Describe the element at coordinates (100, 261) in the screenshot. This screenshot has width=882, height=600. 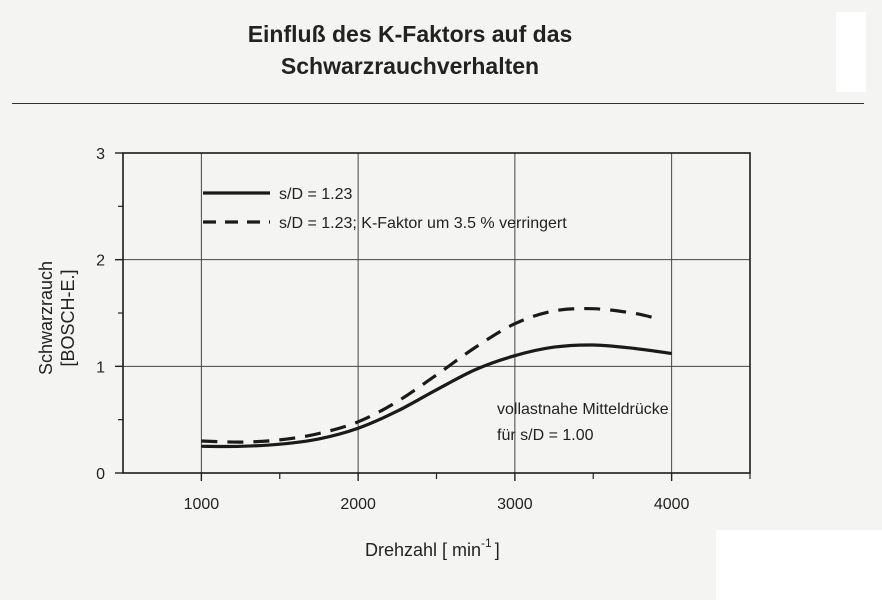
I see `y-tick-label: 2` at that location.